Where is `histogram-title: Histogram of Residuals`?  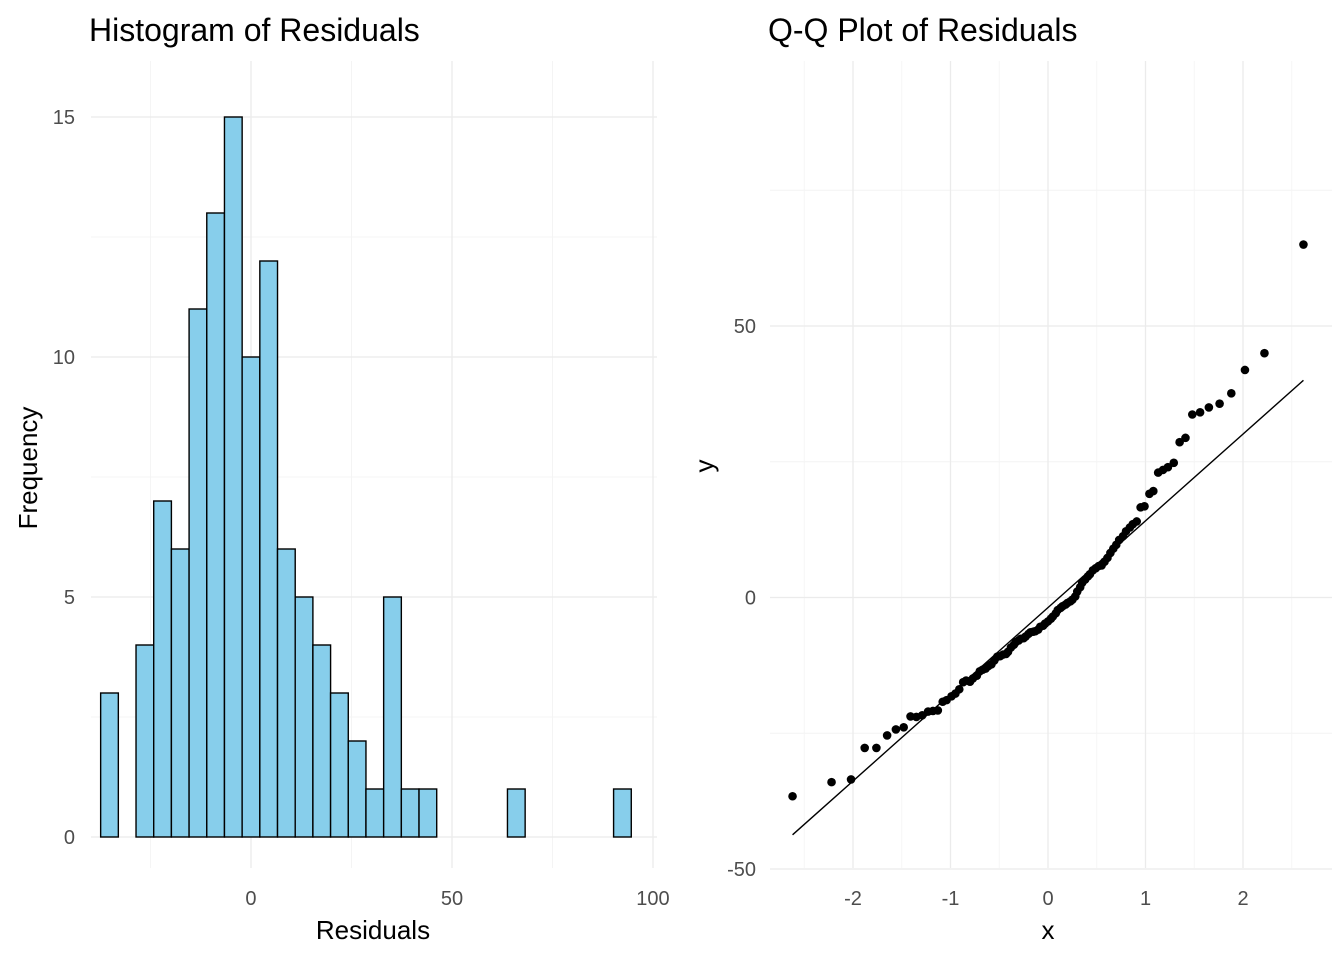 histogram-title: Histogram of Residuals is located at coordinates (254, 30).